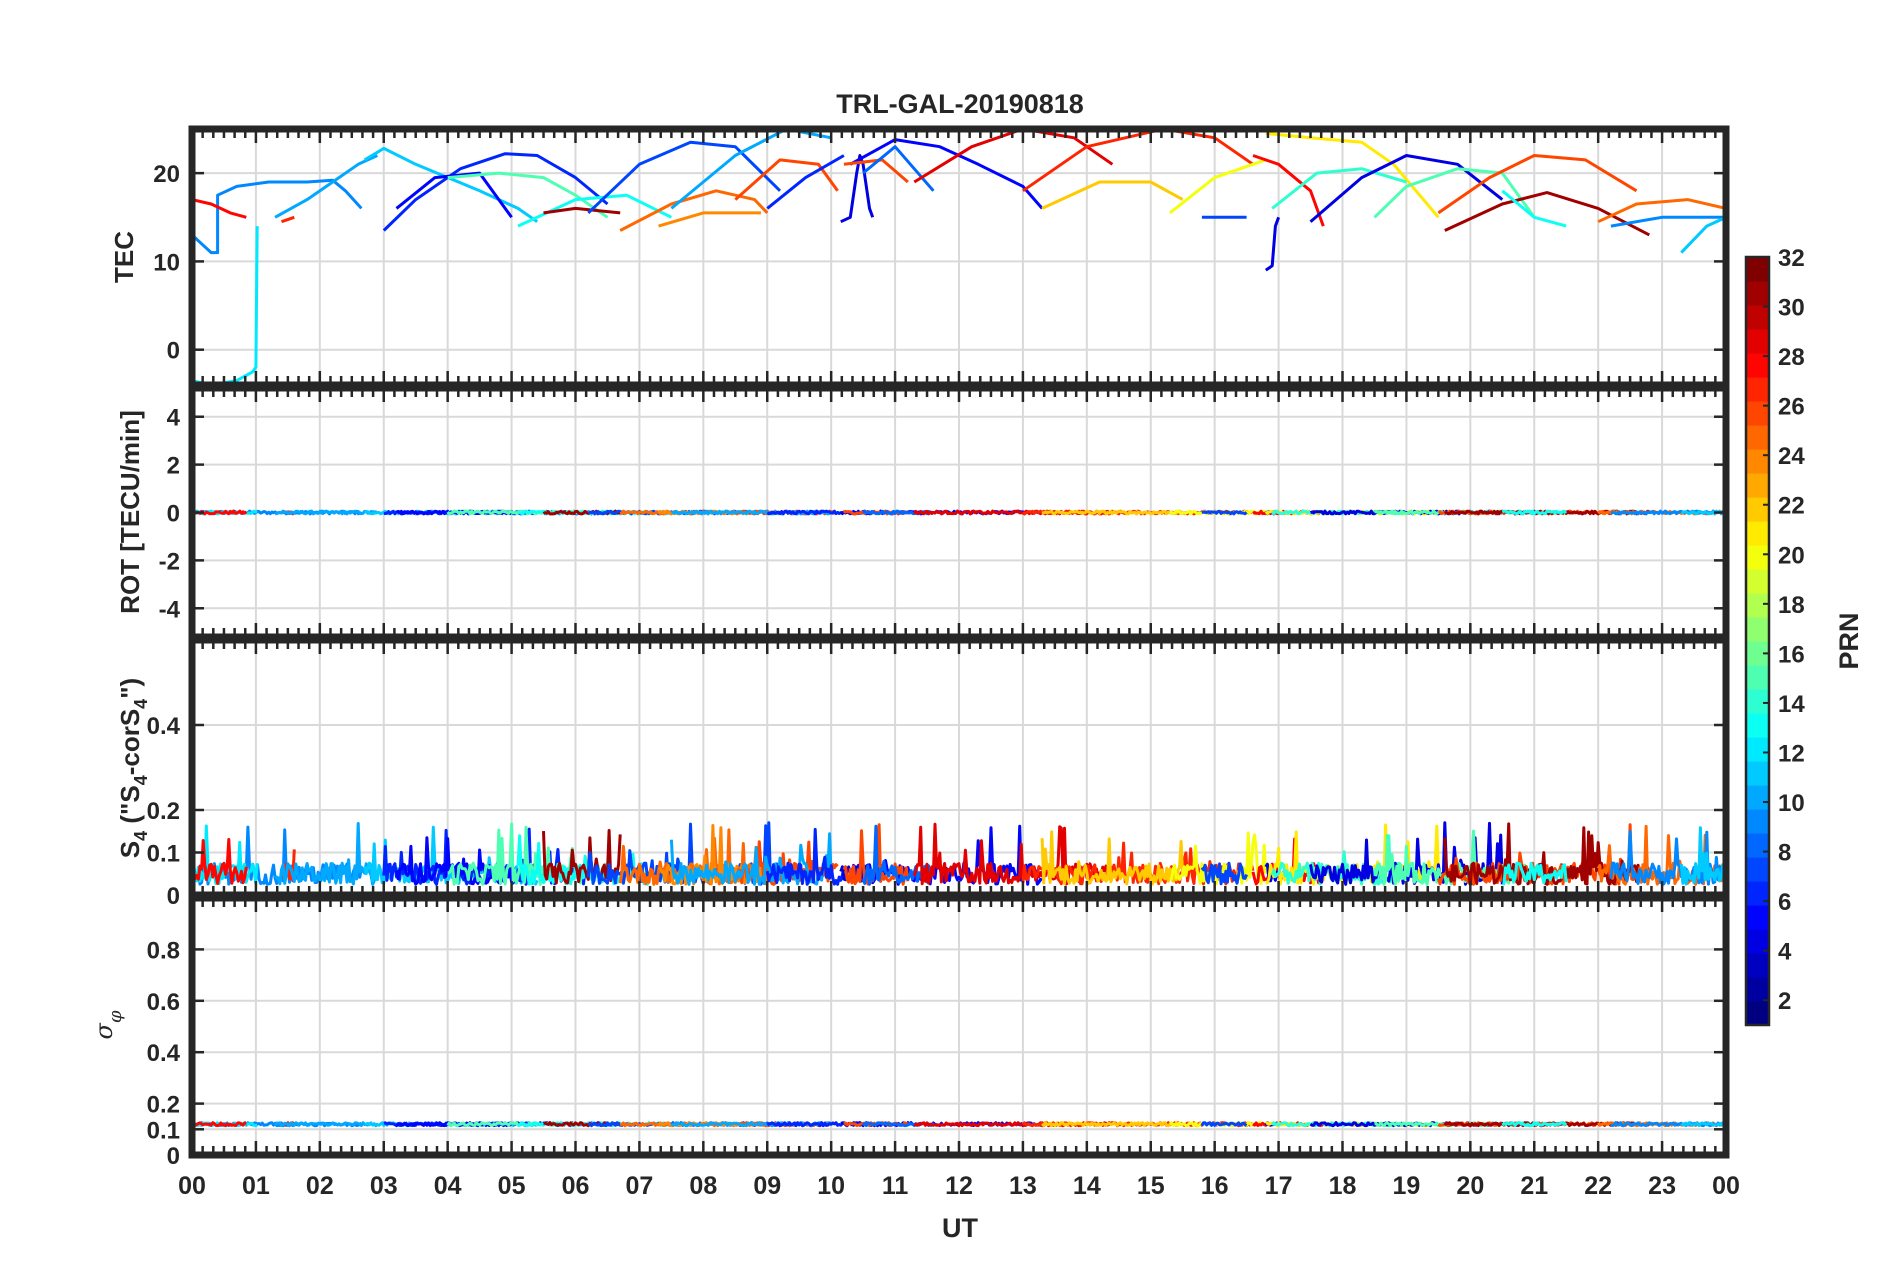 The width and height of the screenshot is (1902, 1272). What do you see at coordinates (959, 512) in the screenshot?
I see `rot-series-group` at bounding box center [959, 512].